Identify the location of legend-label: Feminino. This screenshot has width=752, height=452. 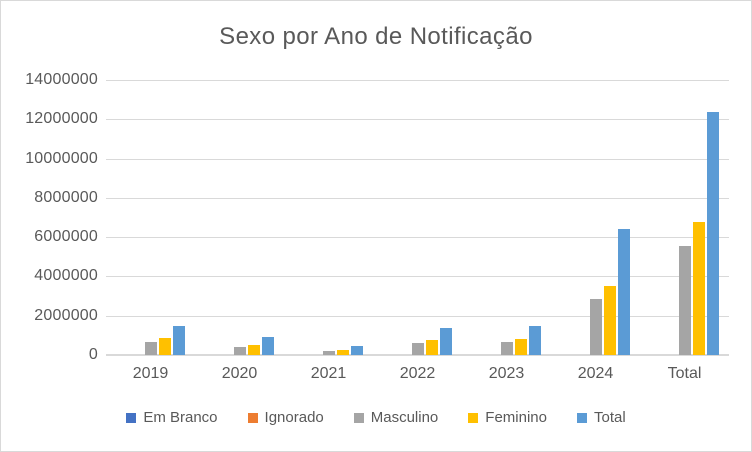
(516, 417).